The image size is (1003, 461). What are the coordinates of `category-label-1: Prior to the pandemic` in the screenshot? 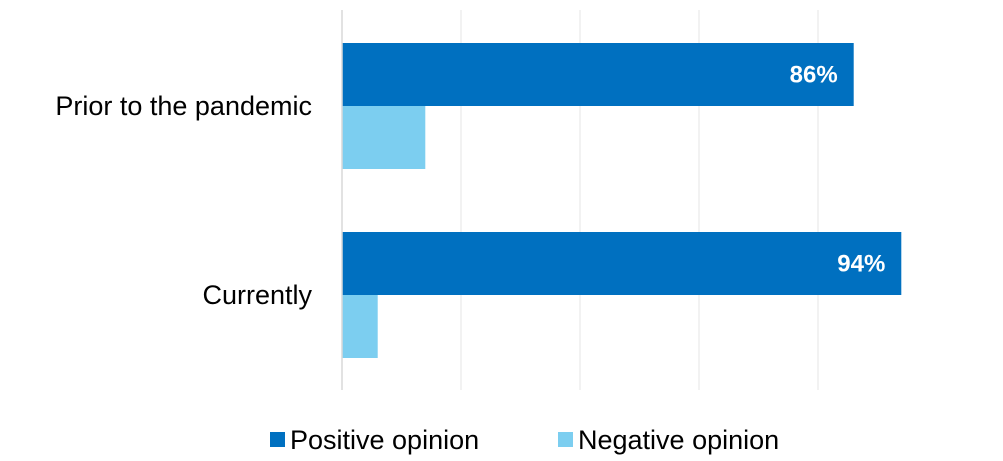 It's located at (183, 106).